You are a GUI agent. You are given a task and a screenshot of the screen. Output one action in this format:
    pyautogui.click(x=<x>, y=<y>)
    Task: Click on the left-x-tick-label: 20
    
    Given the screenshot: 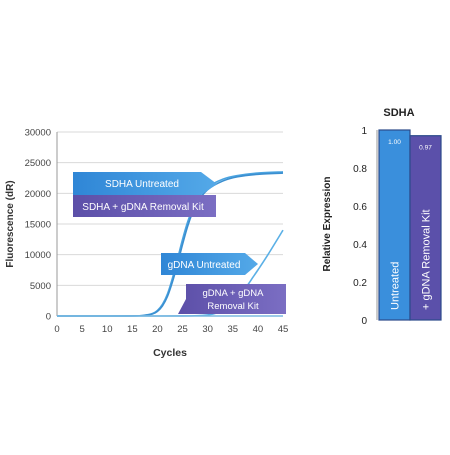 What is the action you would take?
    pyautogui.click(x=157, y=329)
    